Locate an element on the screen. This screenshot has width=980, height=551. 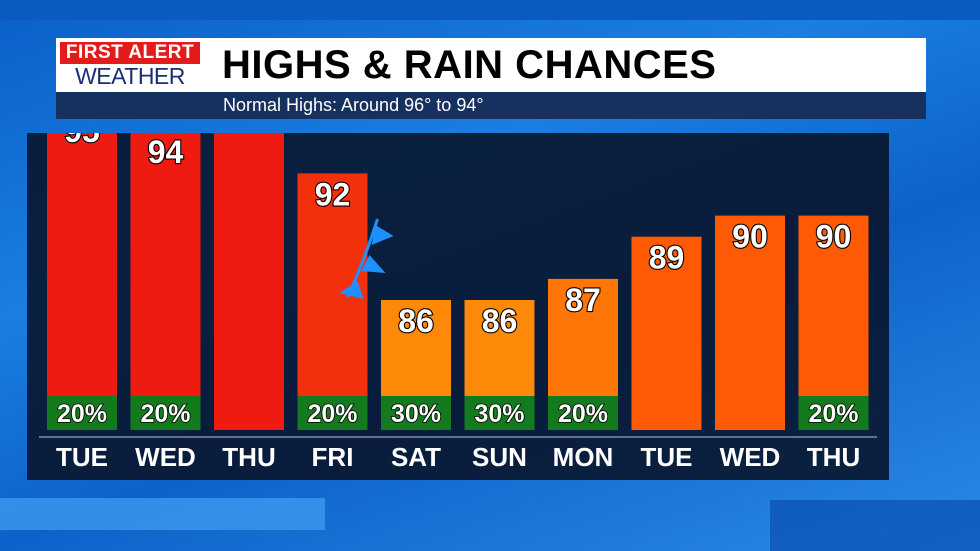
logo-first-alert: FIRST ALERT is located at coordinates (130, 53).